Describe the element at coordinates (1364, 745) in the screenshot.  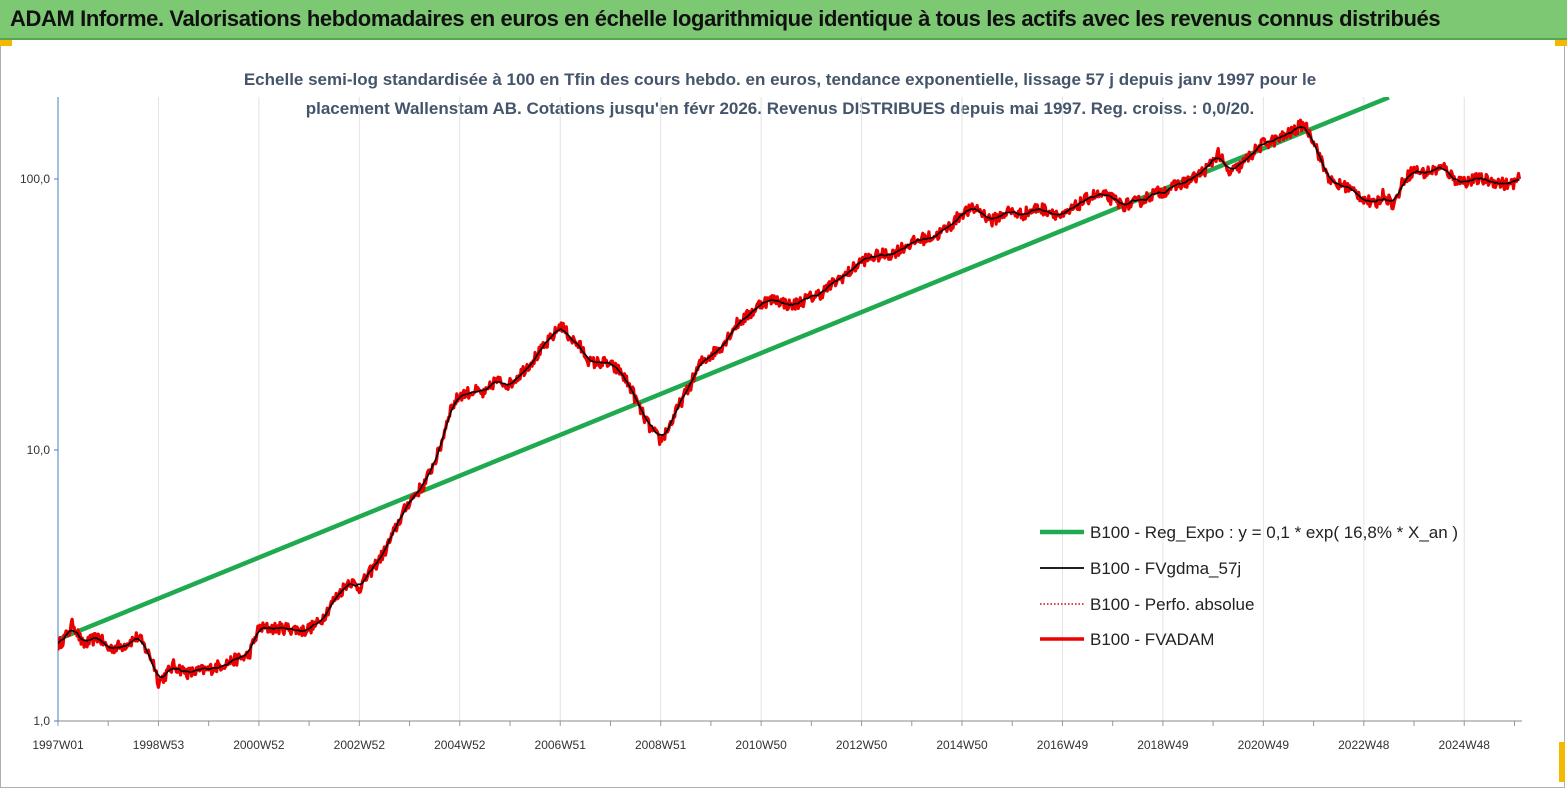
I see `x-tick-label: 2022W48` at that location.